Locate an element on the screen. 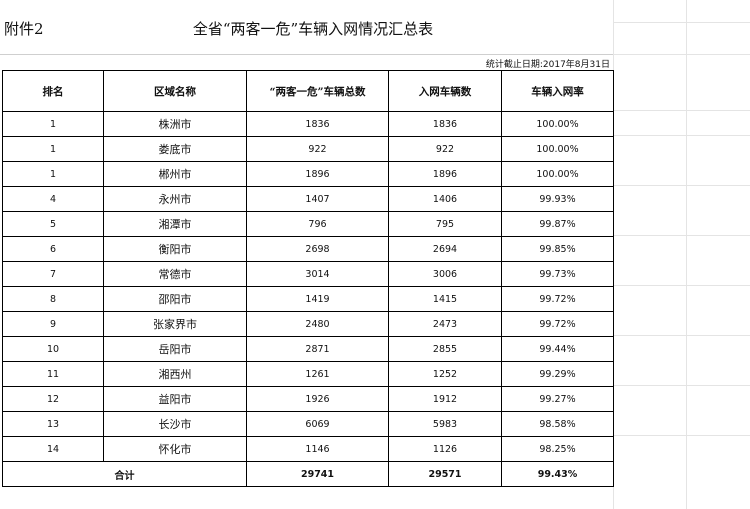 The height and width of the screenshot is (509, 750). cell-rank: 11 is located at coordinates (53, 374).